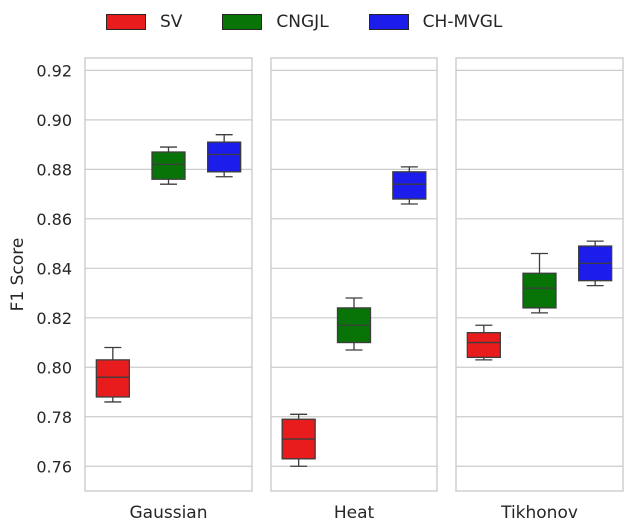  I want to click on legend-item-sv: SV, so click(144, 22).